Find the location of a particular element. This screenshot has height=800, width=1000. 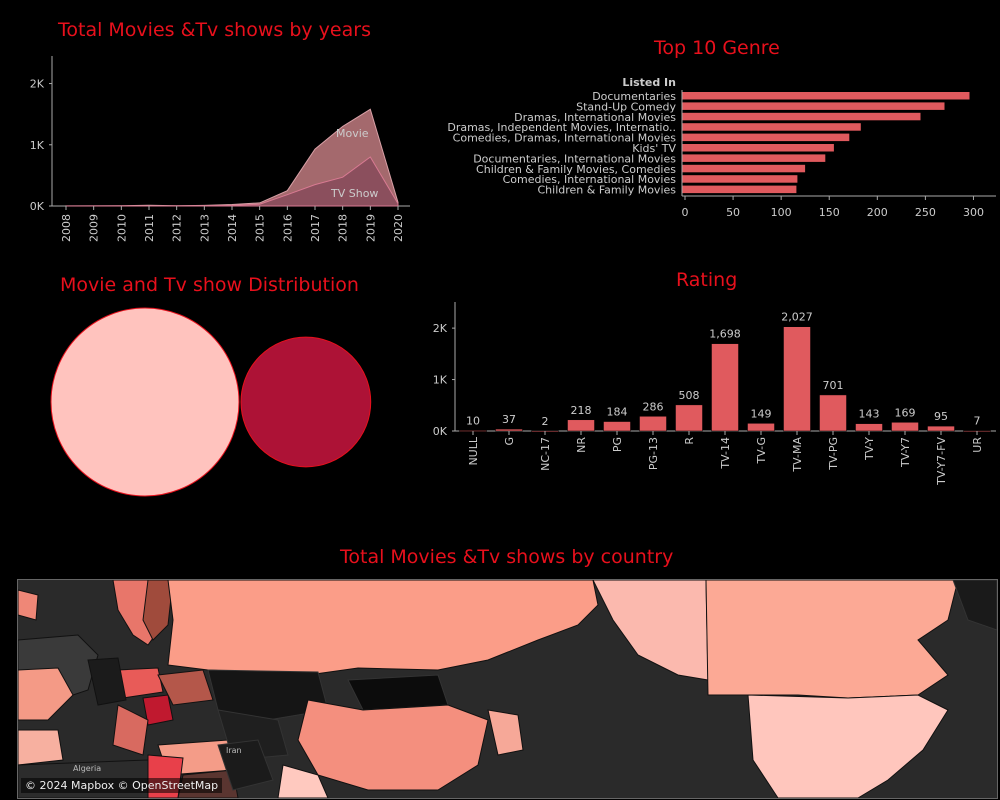

map-region-india is located at coordinates (303, 781).